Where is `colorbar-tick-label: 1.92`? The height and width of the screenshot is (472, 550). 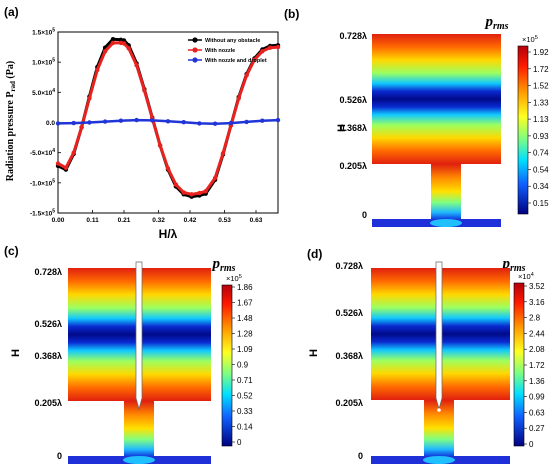
colorbar-tick-label: 1.92 is located at coordinates (541, 52).